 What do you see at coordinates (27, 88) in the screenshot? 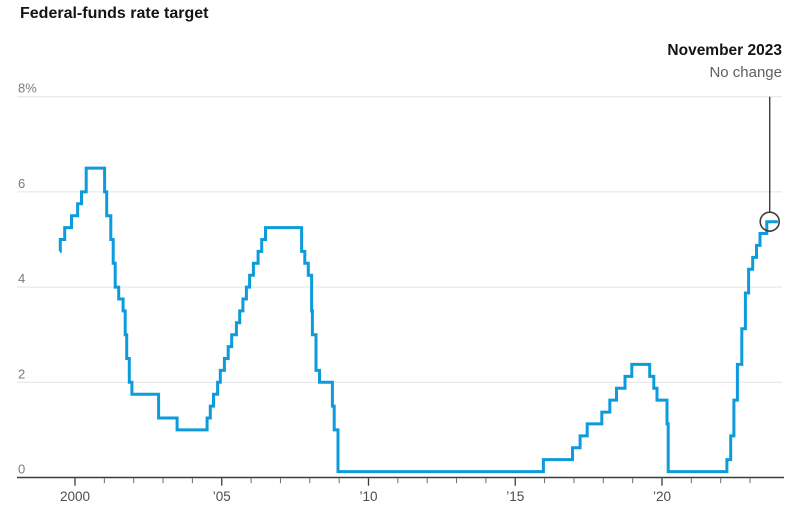
I see `y-axis-label: 8%` at bounding box center [27, 88].